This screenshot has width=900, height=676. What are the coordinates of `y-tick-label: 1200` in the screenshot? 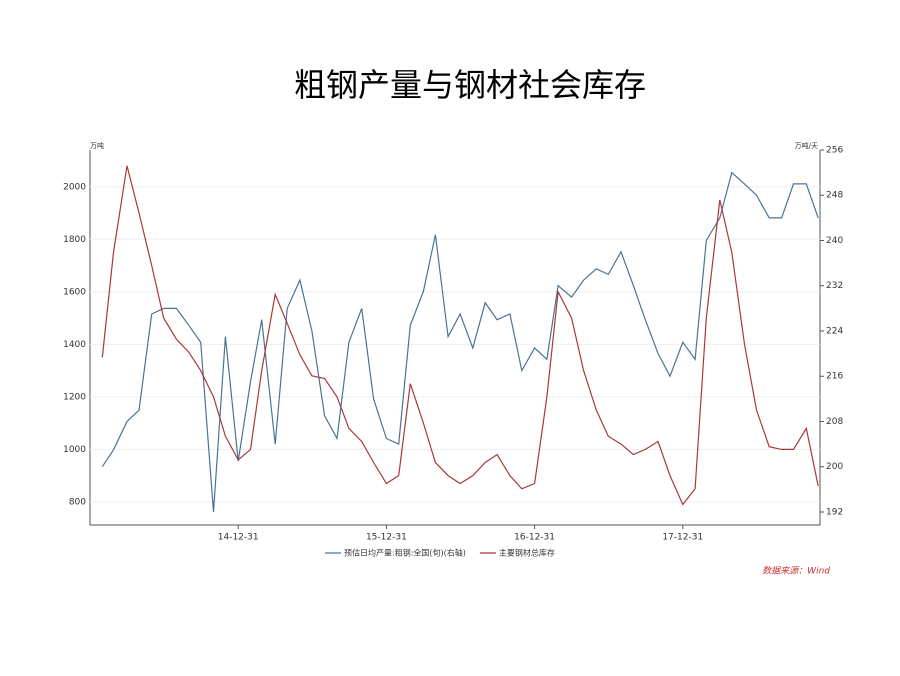 It's located at (74, 397).